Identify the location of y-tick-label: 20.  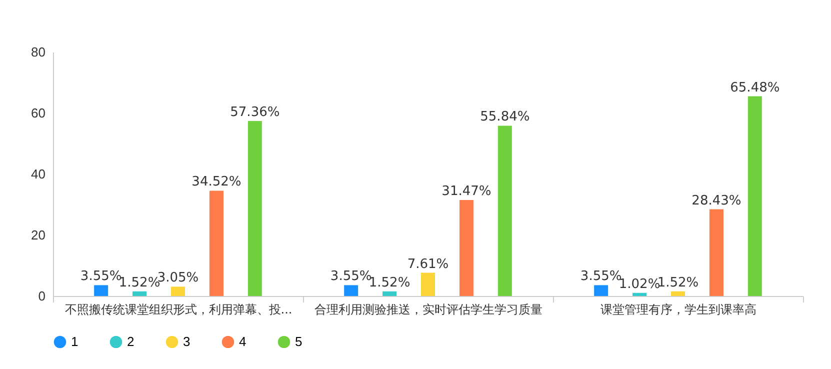
(38, 235).